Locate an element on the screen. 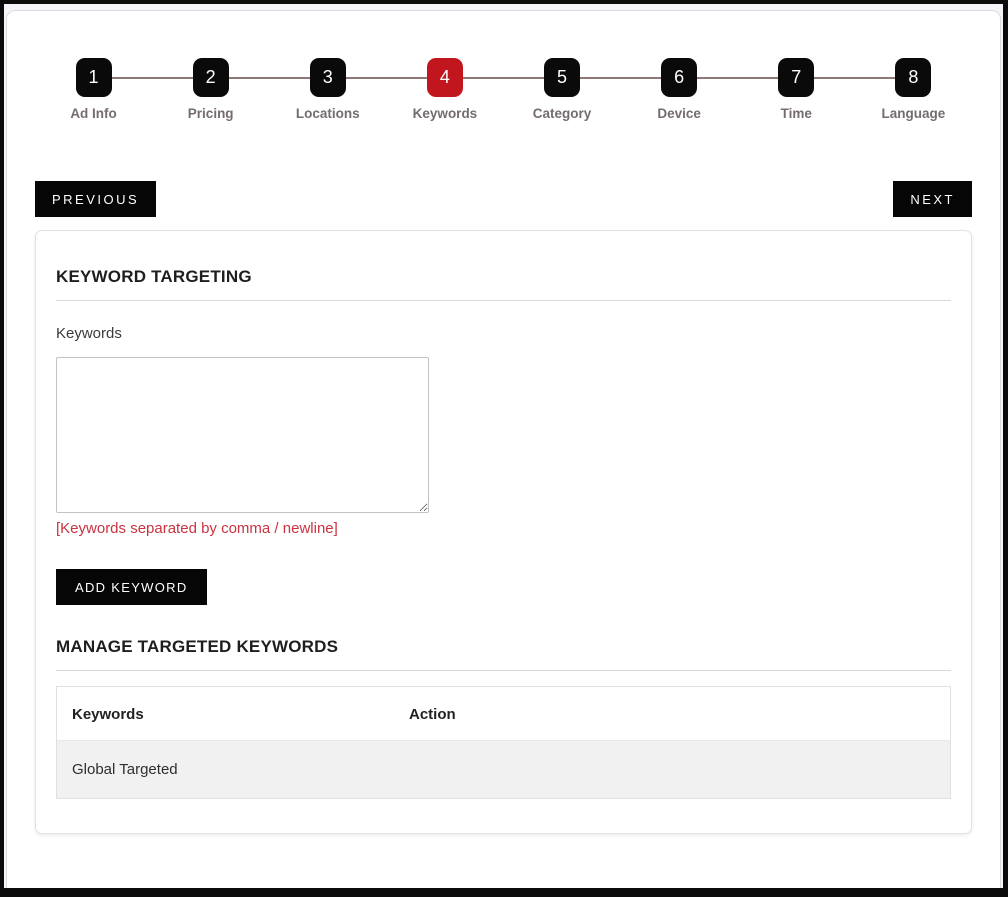 This screenshot has height=897, width=1008. step-locations: 3 Locations is located at coordinates (327, 89).